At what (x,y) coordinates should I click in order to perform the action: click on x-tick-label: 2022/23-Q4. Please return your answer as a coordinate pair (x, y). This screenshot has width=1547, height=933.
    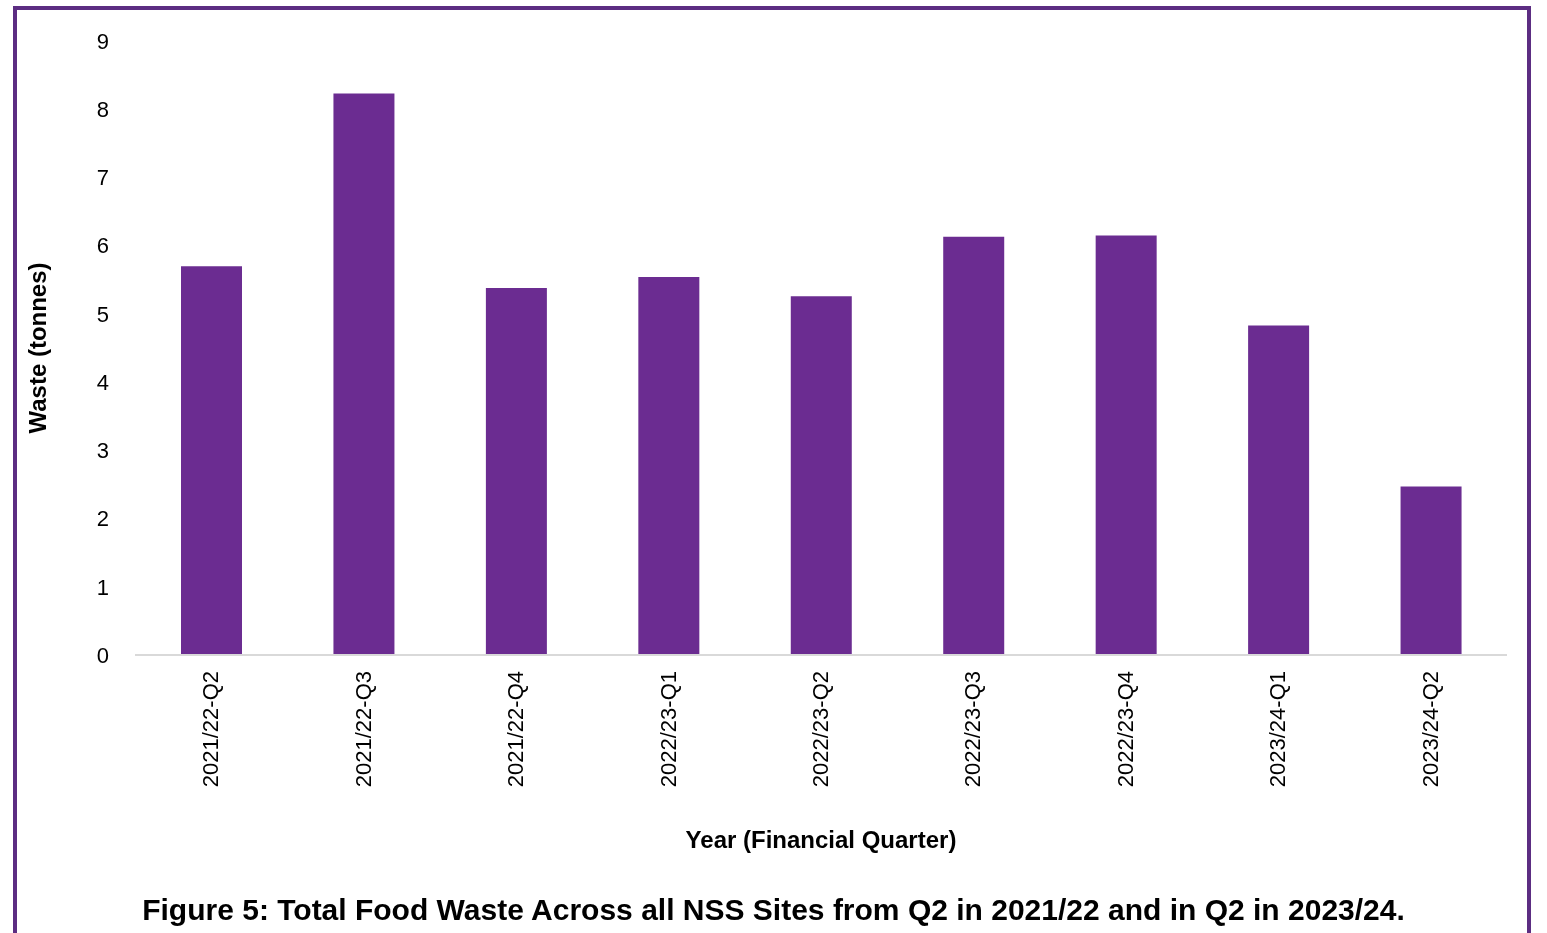
    Looking at the image, I should click on (1125, 729).